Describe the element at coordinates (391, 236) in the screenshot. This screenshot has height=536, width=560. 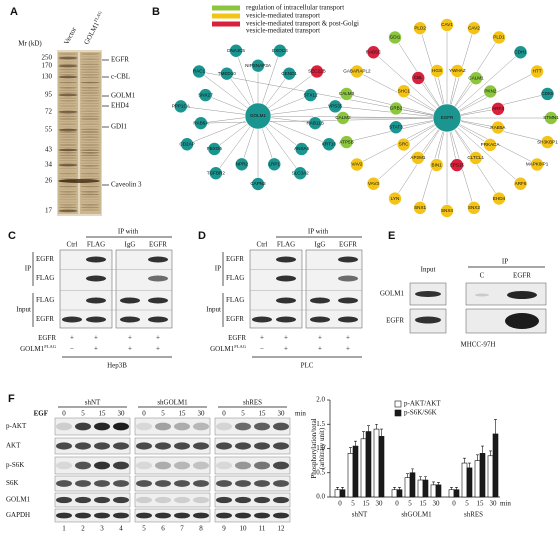
I see `panel-letter: E` at that location.